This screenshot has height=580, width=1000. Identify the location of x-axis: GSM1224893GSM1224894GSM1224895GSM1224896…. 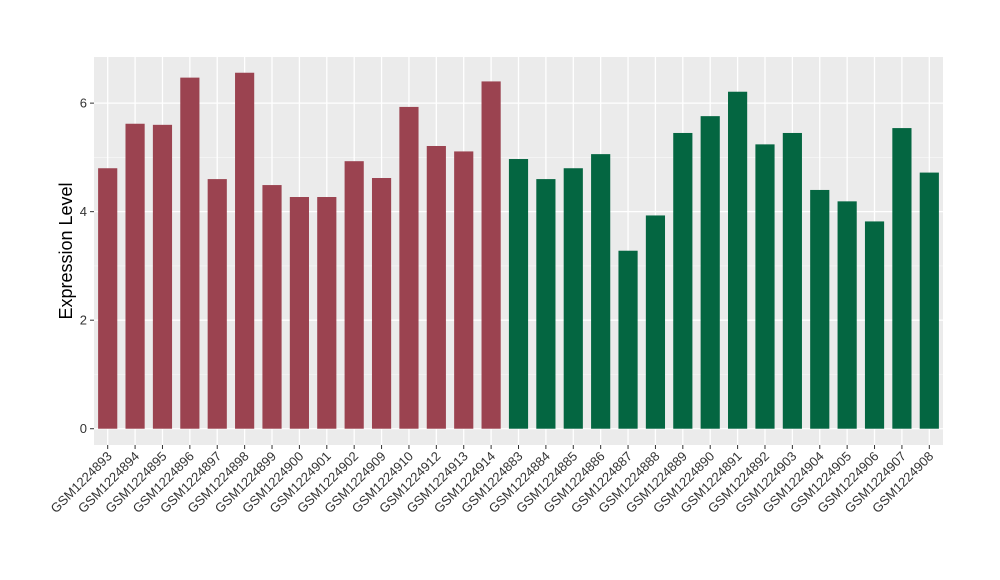
(491, 480).